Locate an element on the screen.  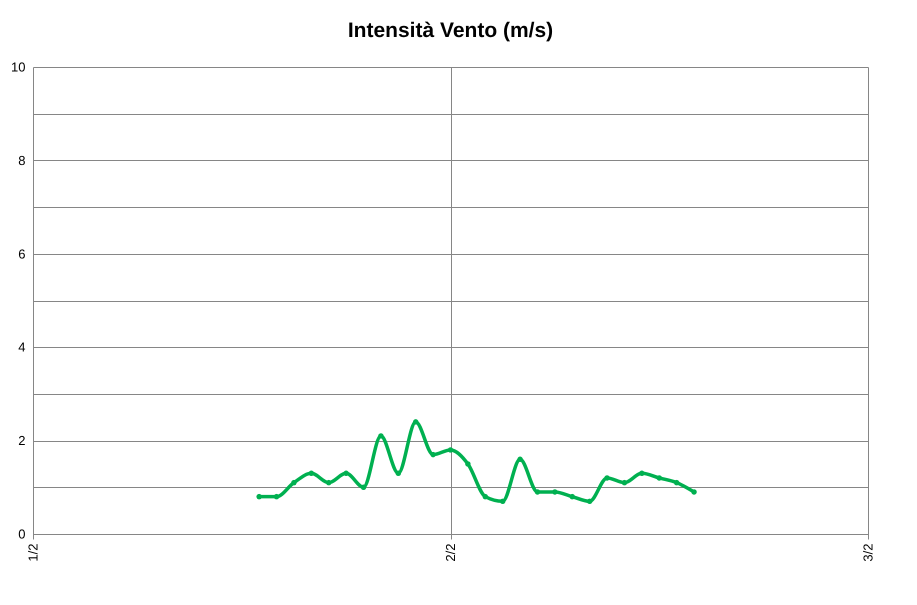
x-tick-label: 1/2 is located at coordinates (33, 553).